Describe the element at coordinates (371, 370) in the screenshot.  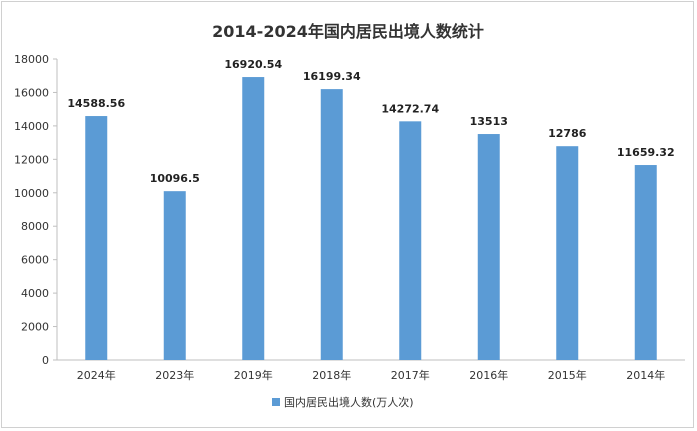
I see `x-axis: 2024年 2023年 2019年 2018年 2017年 2016年 2015年 2014年` at that location.